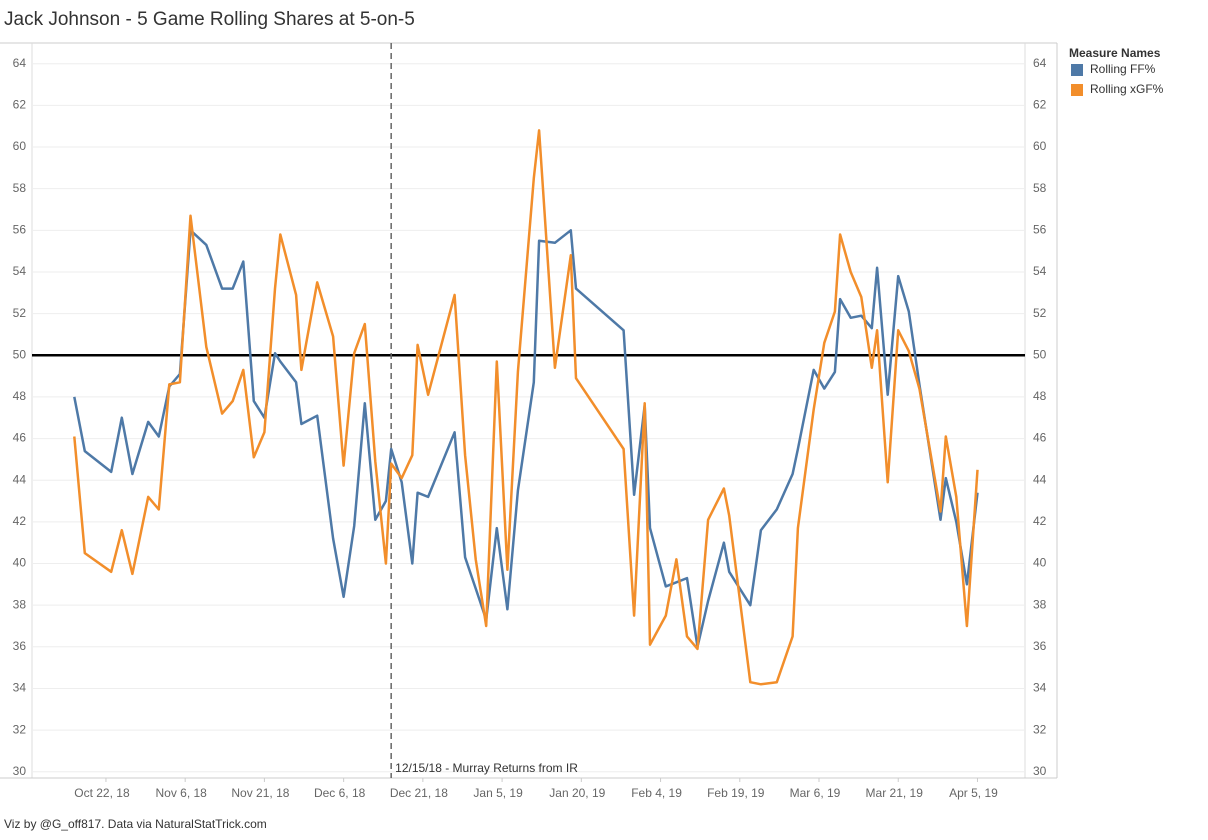  What do you see at coordinates (736, 793) in the screenshot?
I see `x-tick-label: Feb 19, 19` at bounding box center [736, 793].